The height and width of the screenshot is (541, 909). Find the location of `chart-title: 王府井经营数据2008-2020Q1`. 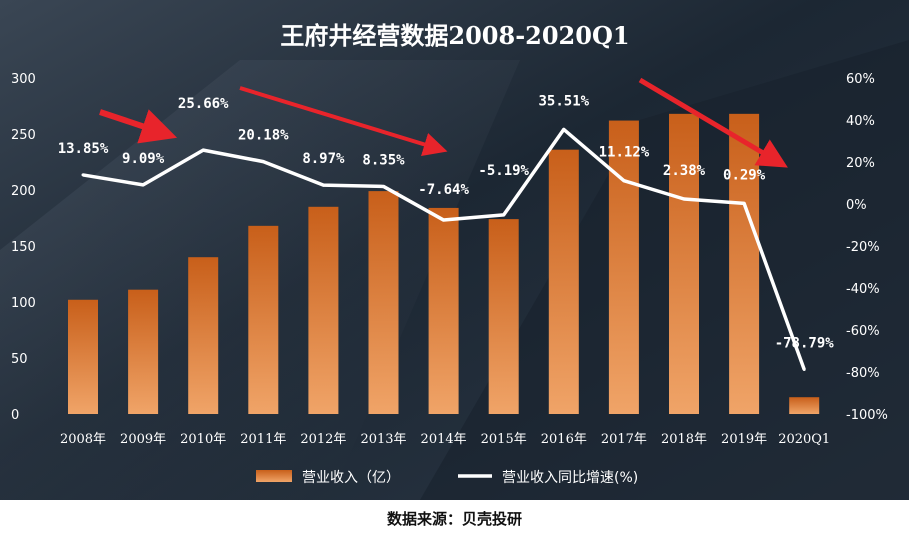

chart-title: 王府井经营数据2008-2020Q1 is located at coordinates (454, 35).